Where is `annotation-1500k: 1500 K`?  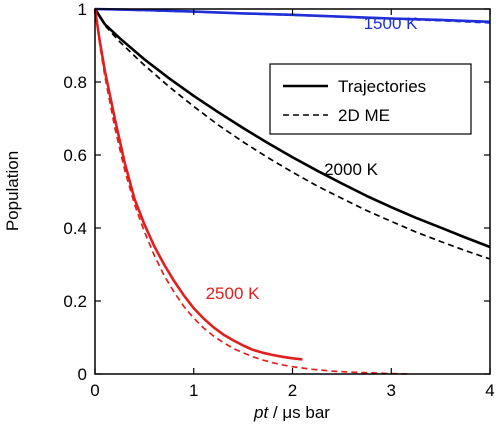
annotation-1500k: 1500 K is located at coordinates (391, 23).